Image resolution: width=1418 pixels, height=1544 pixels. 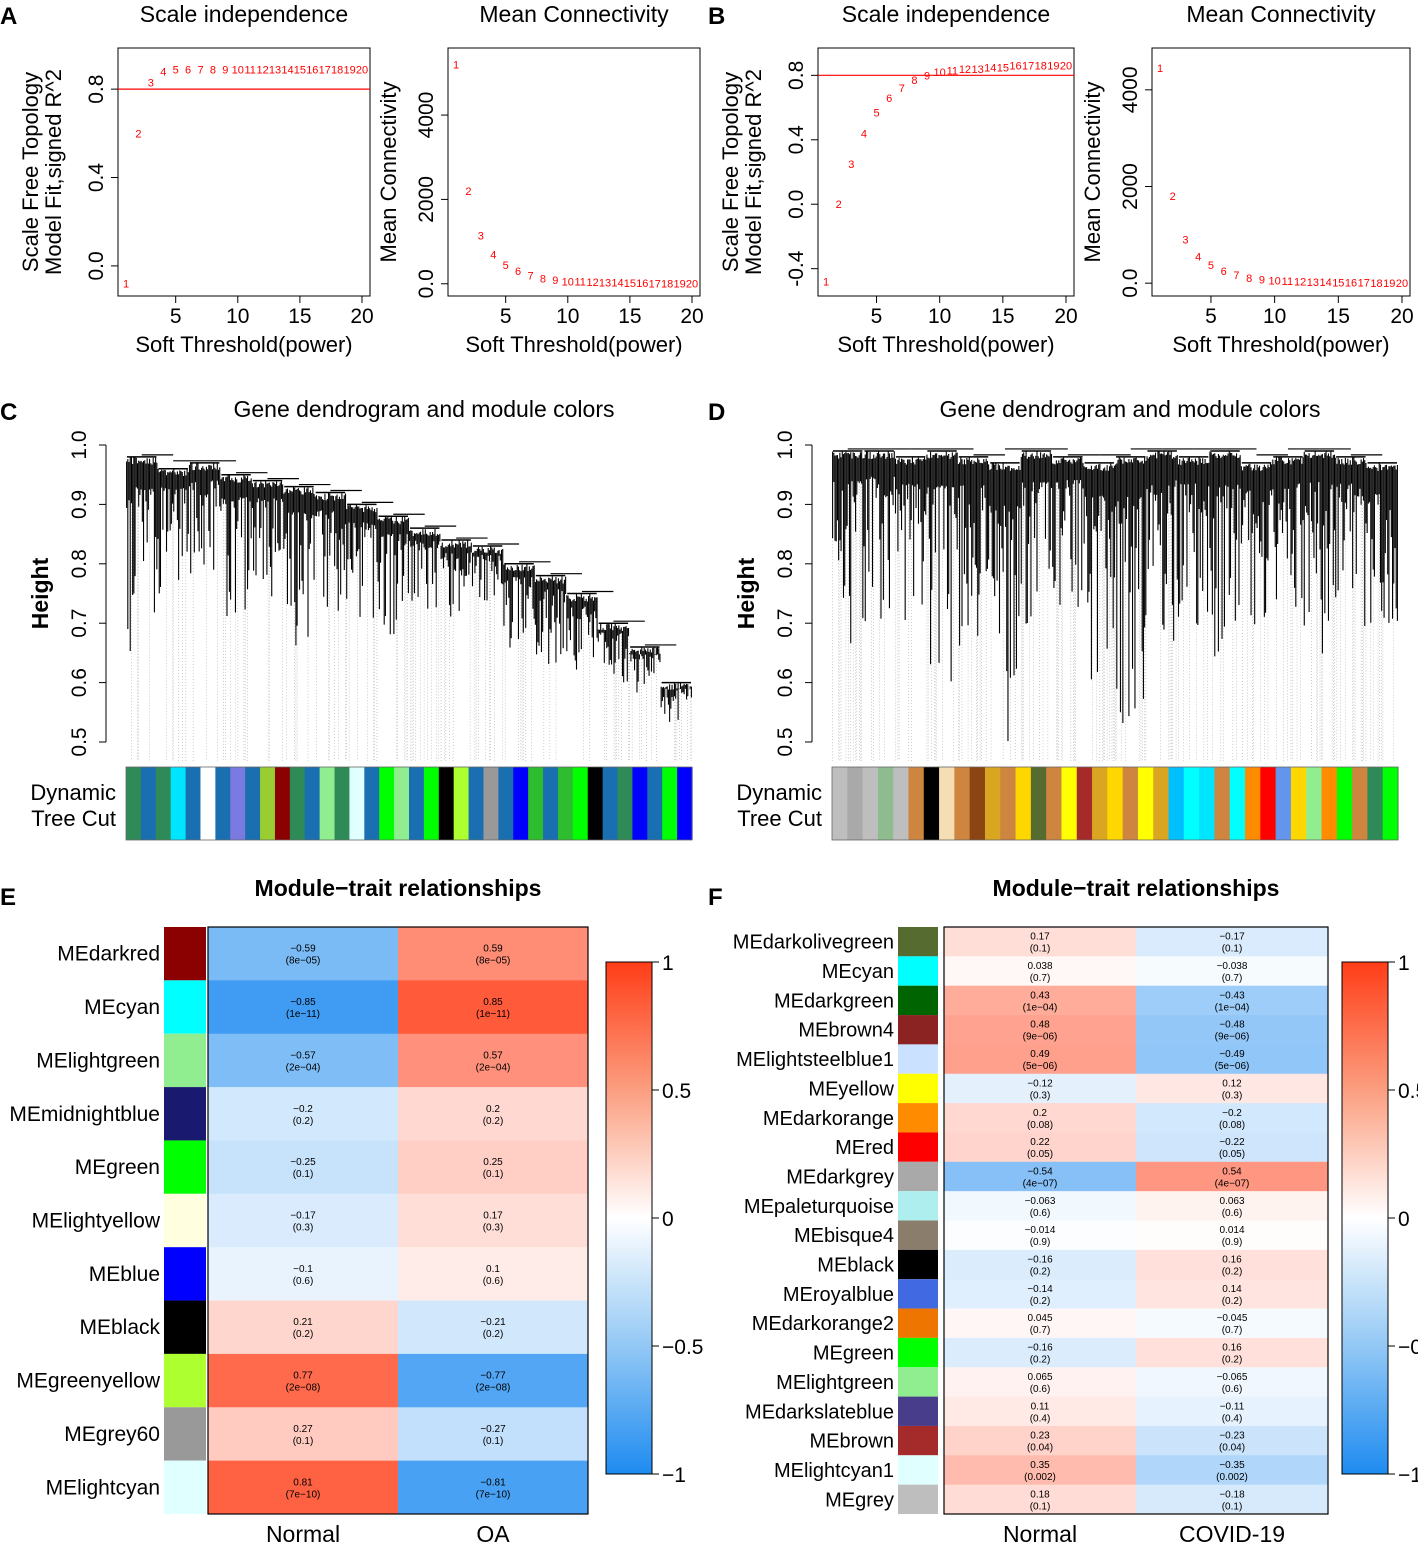 I want to click on y-tick-label: 2000, so click(x=426, y=199).